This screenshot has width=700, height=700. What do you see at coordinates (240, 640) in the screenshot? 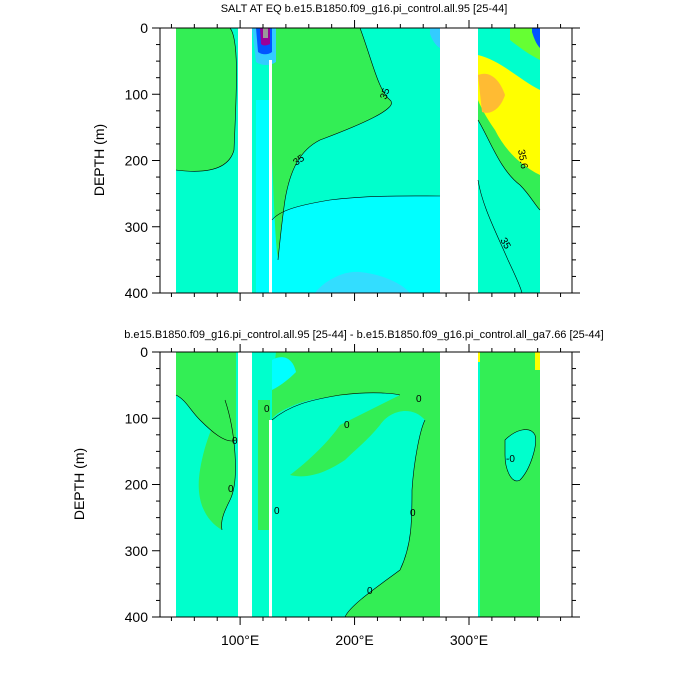
I see `xtick-label: 100°E` at bounding box center [240, 640].